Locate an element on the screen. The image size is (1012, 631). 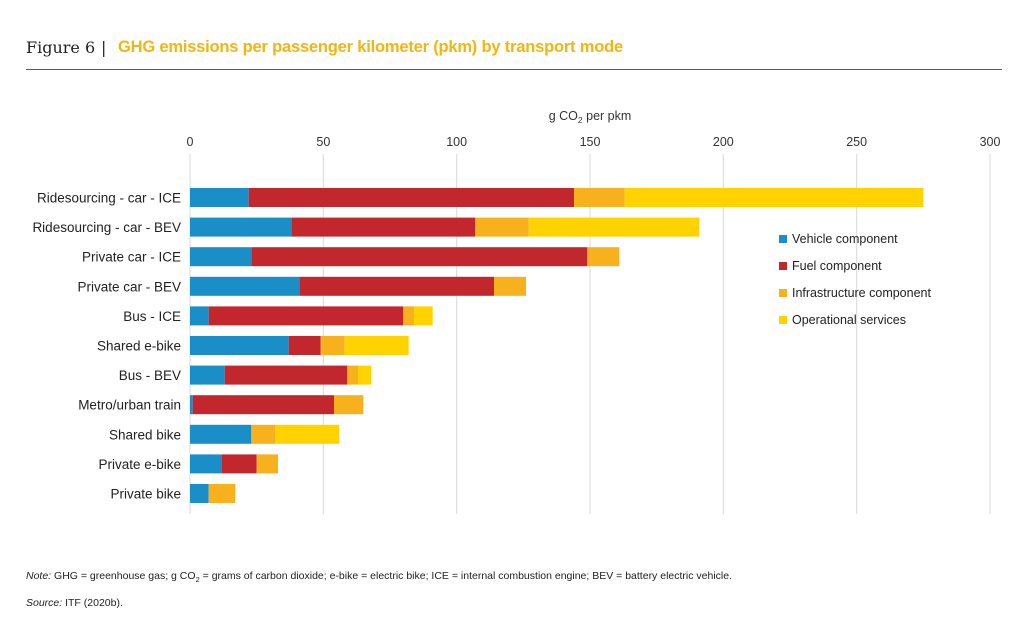
x-tick-250: 250 is located at coordinates (856, 142).